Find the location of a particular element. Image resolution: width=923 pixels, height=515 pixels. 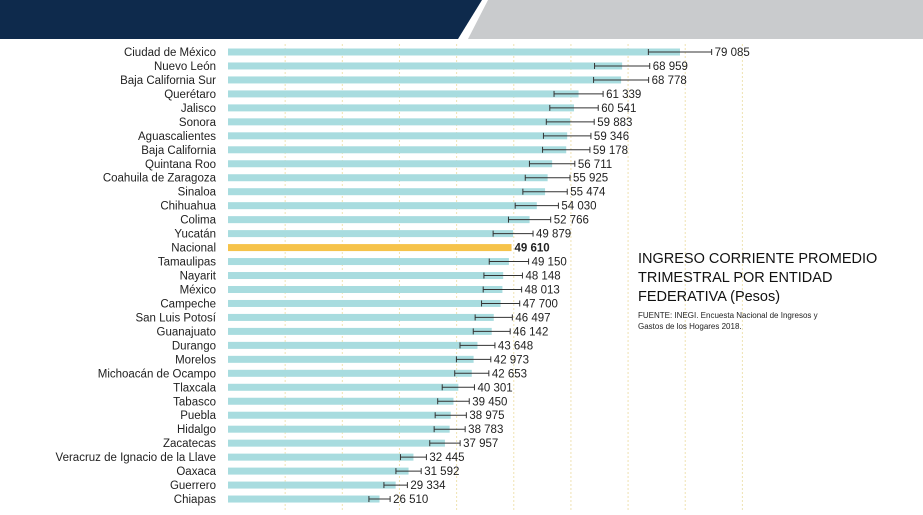

bar-morelos is located at coordinates (351, 359).